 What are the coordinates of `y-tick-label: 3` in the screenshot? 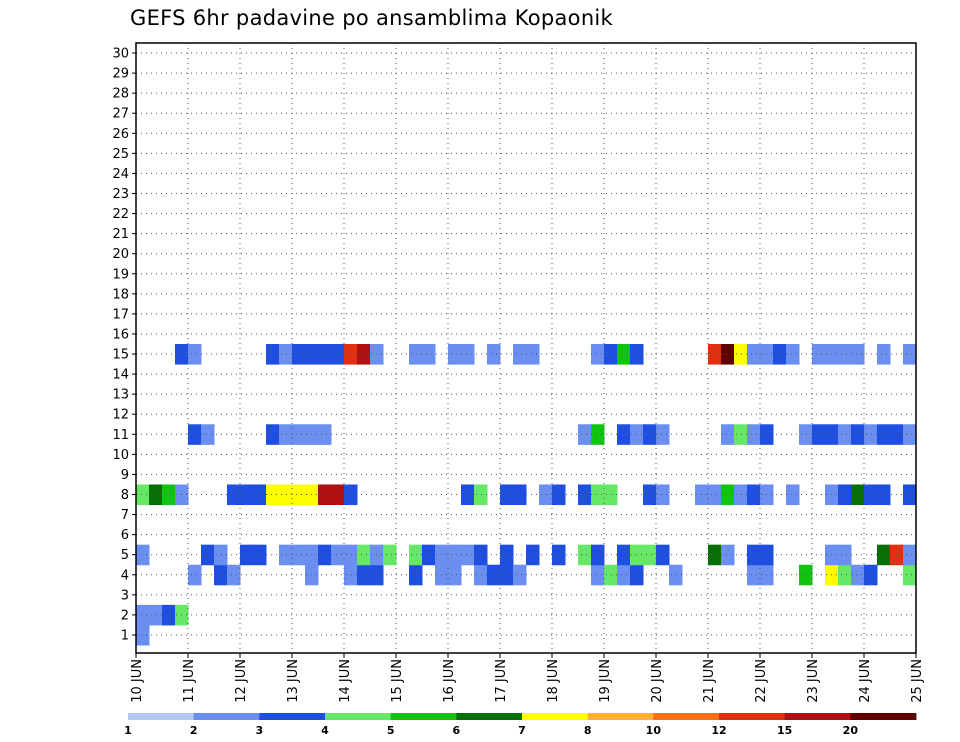 It's located at (125, 595).